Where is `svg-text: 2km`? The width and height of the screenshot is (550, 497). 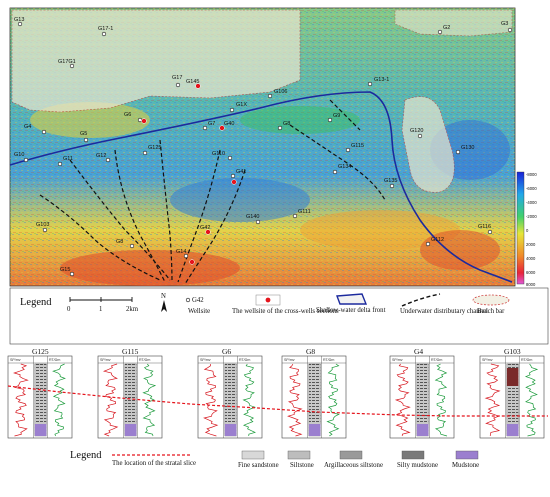 svg-text: 2km is located at coordinates (132, 309).